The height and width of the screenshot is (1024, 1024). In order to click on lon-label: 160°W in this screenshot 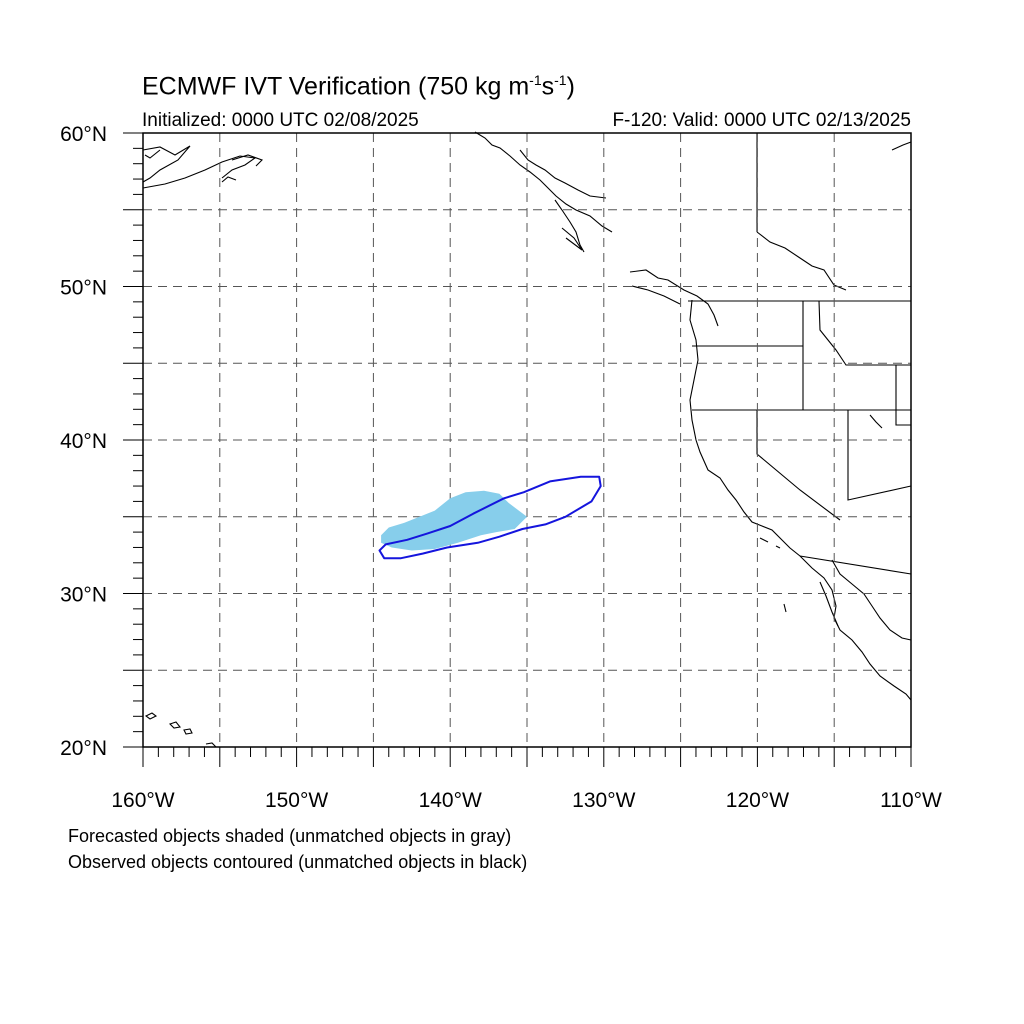, I will do `click(142, 800)`.